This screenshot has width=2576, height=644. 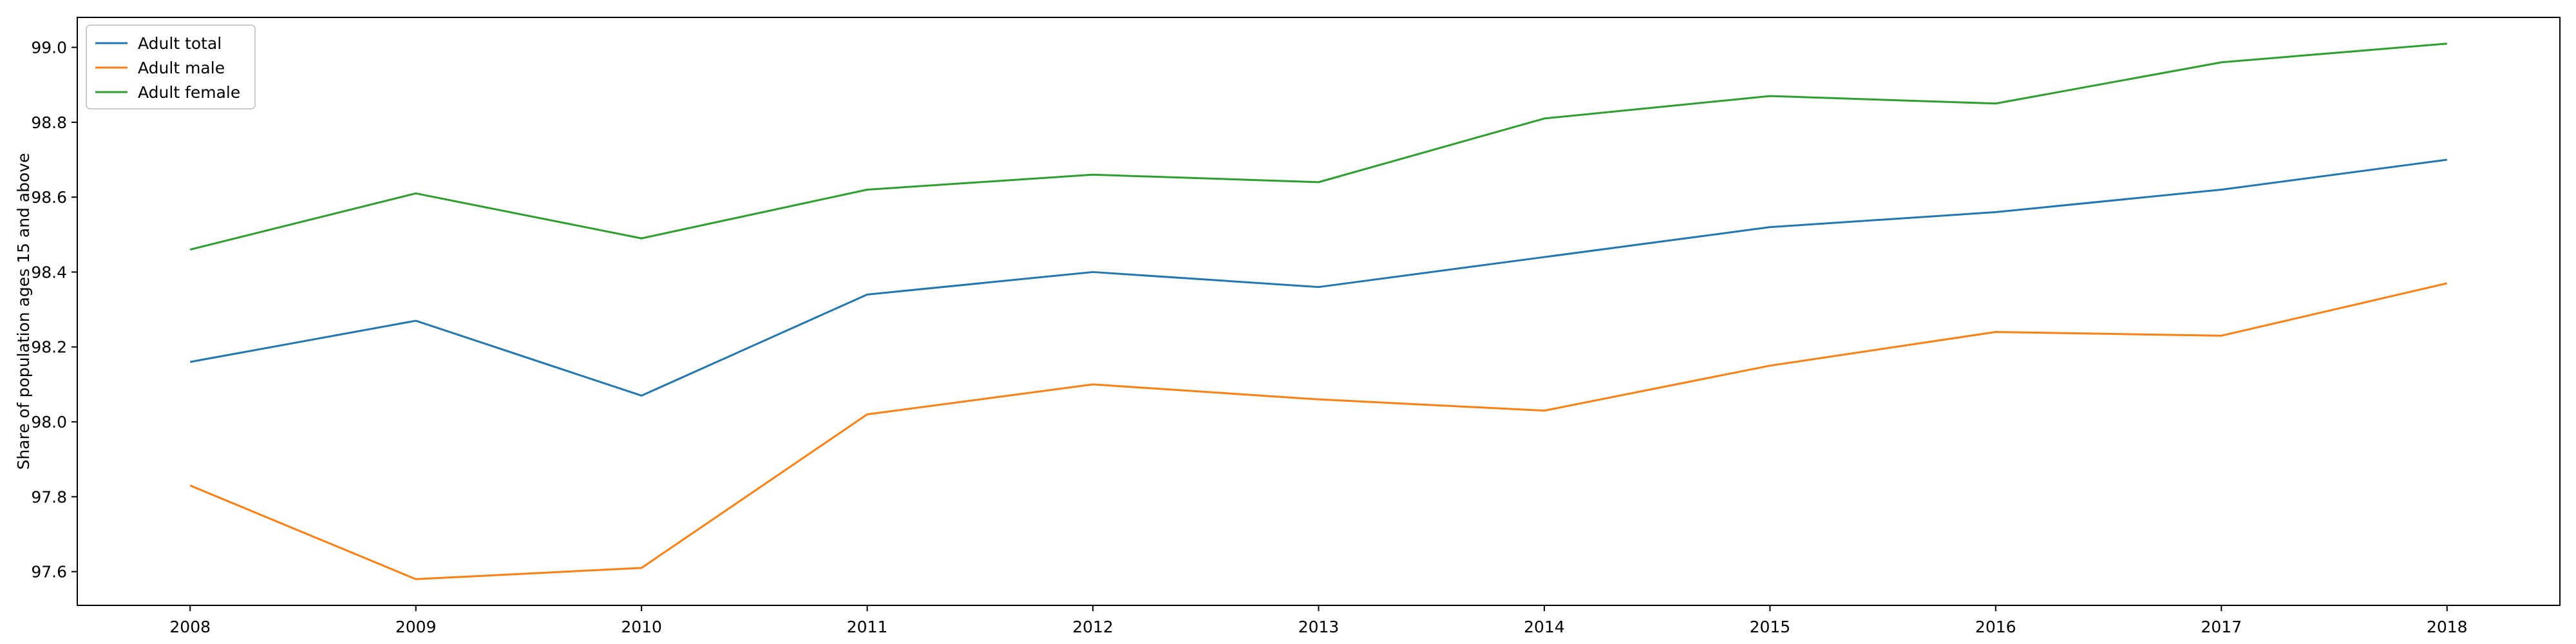 What do you see at coordinates (2447, 627) in the screenshot?
I see `x-tick-label: 2018` at bounding box center [2447, 627].